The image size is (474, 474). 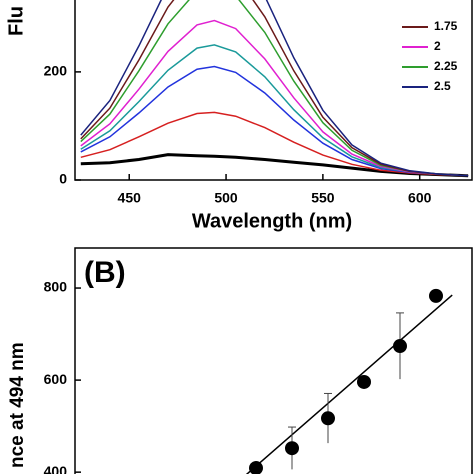 What do you see at coordinates (442, 86) in the screenshot?
I see `legend-label: 2.5` at bounding box center [442, 86].